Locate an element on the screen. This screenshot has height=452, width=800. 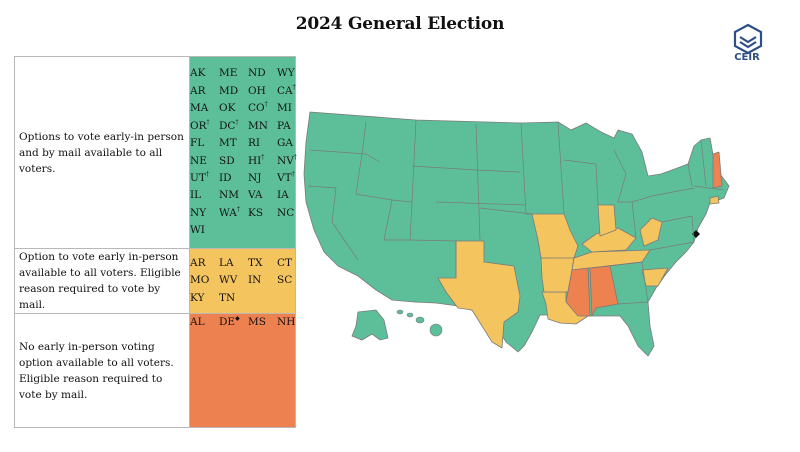
map-state-in is located at coordinates (607, 220).